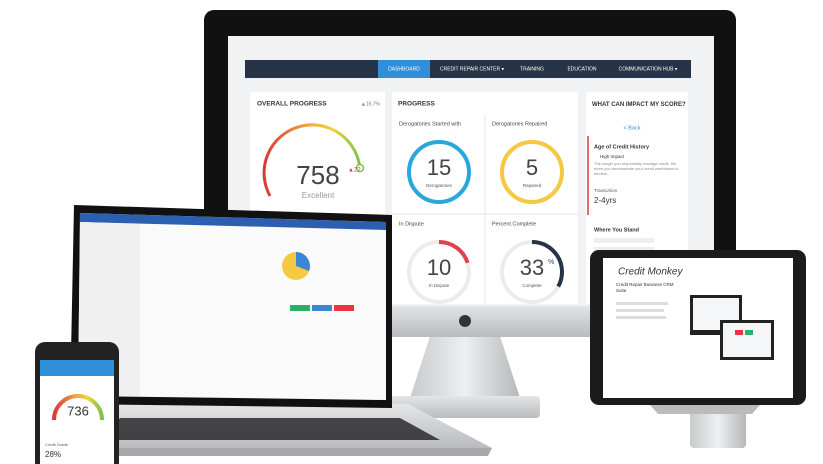 The height and width of the screenshot is (464, 823). What do you see at coordinates (648, 69) in the screenshot?
I see `nav-item: COMMUNICATION HUB ▾` at bounding box center [648, 69].